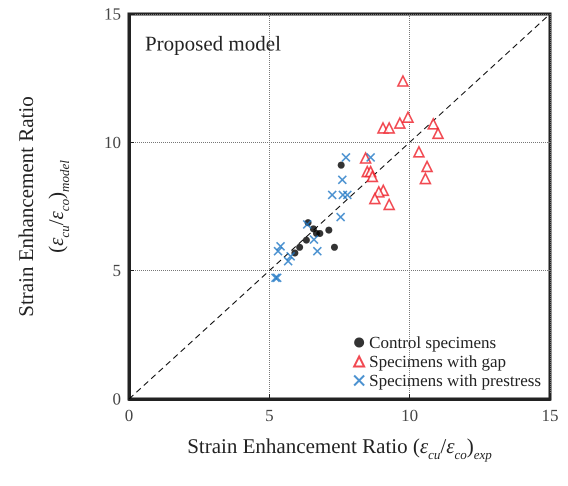 This screenshot has width=568, height=486. I want to click on x-tick-label: 10, so click(409, 415).